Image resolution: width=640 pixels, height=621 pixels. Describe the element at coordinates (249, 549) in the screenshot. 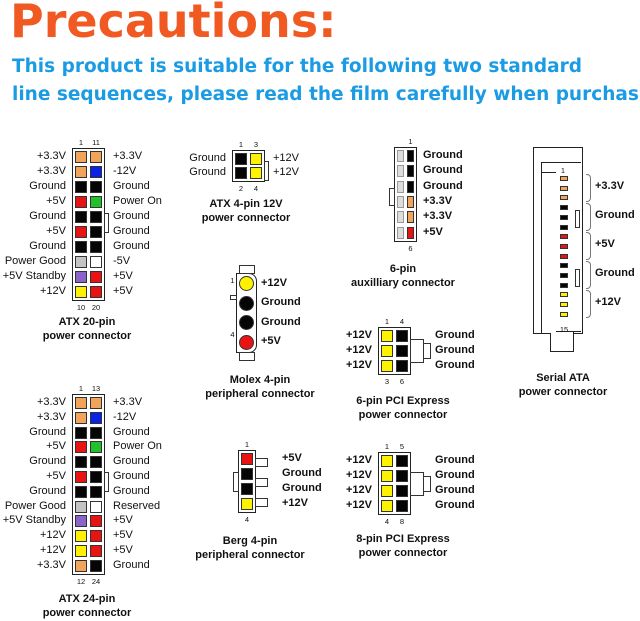

I see `connector-caption: Berg 4-pin peripheral connector` at that location.